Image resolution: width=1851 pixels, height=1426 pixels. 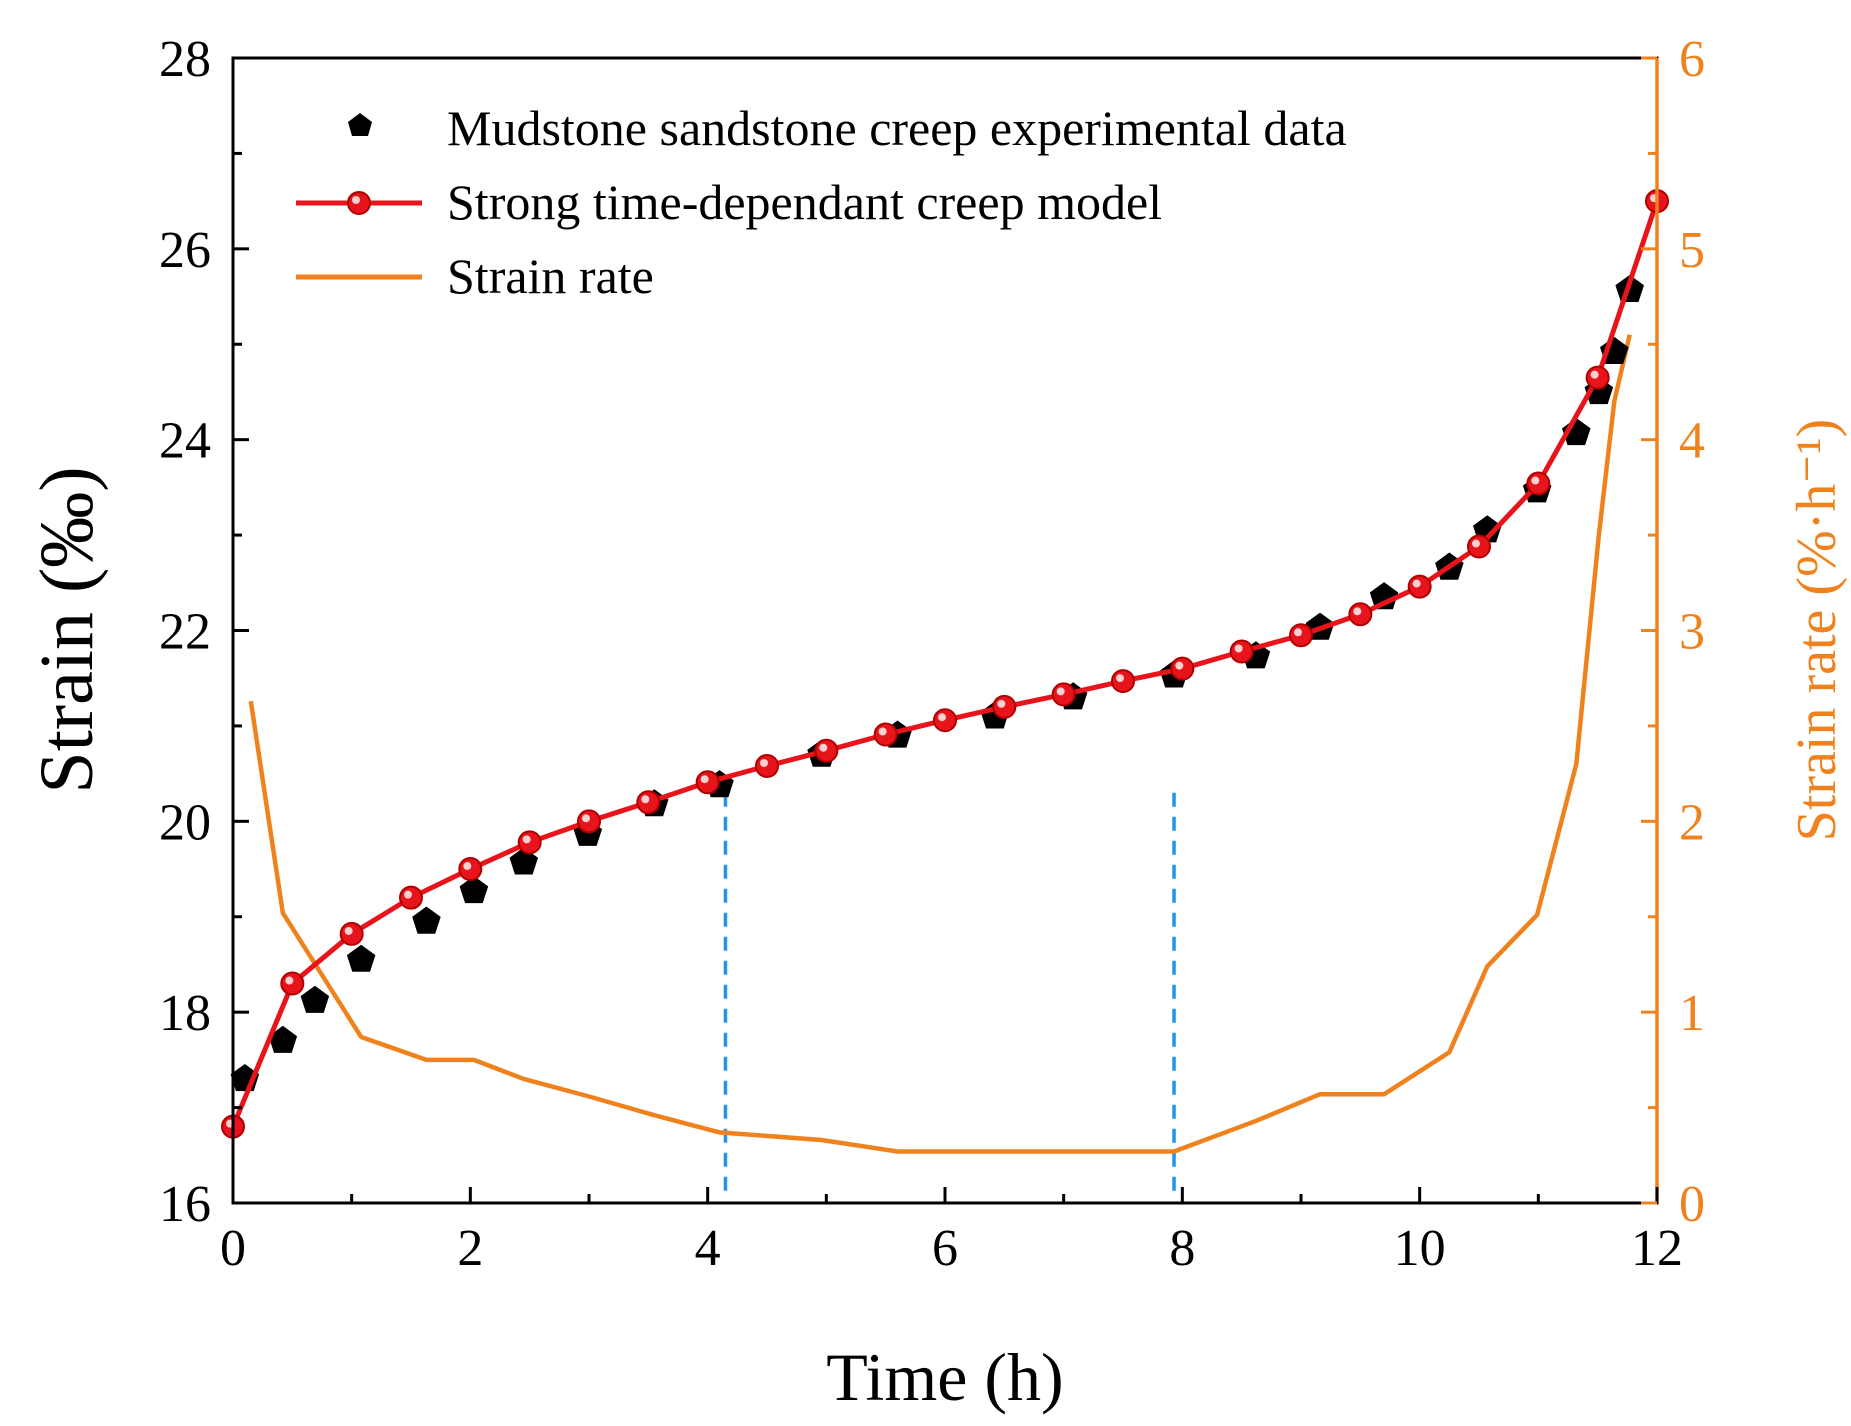 What do you see at coordinates (1692, 1013) in the screenshot?
I see `y2-tick-label: 1` at bounding box center [1692, 1013].